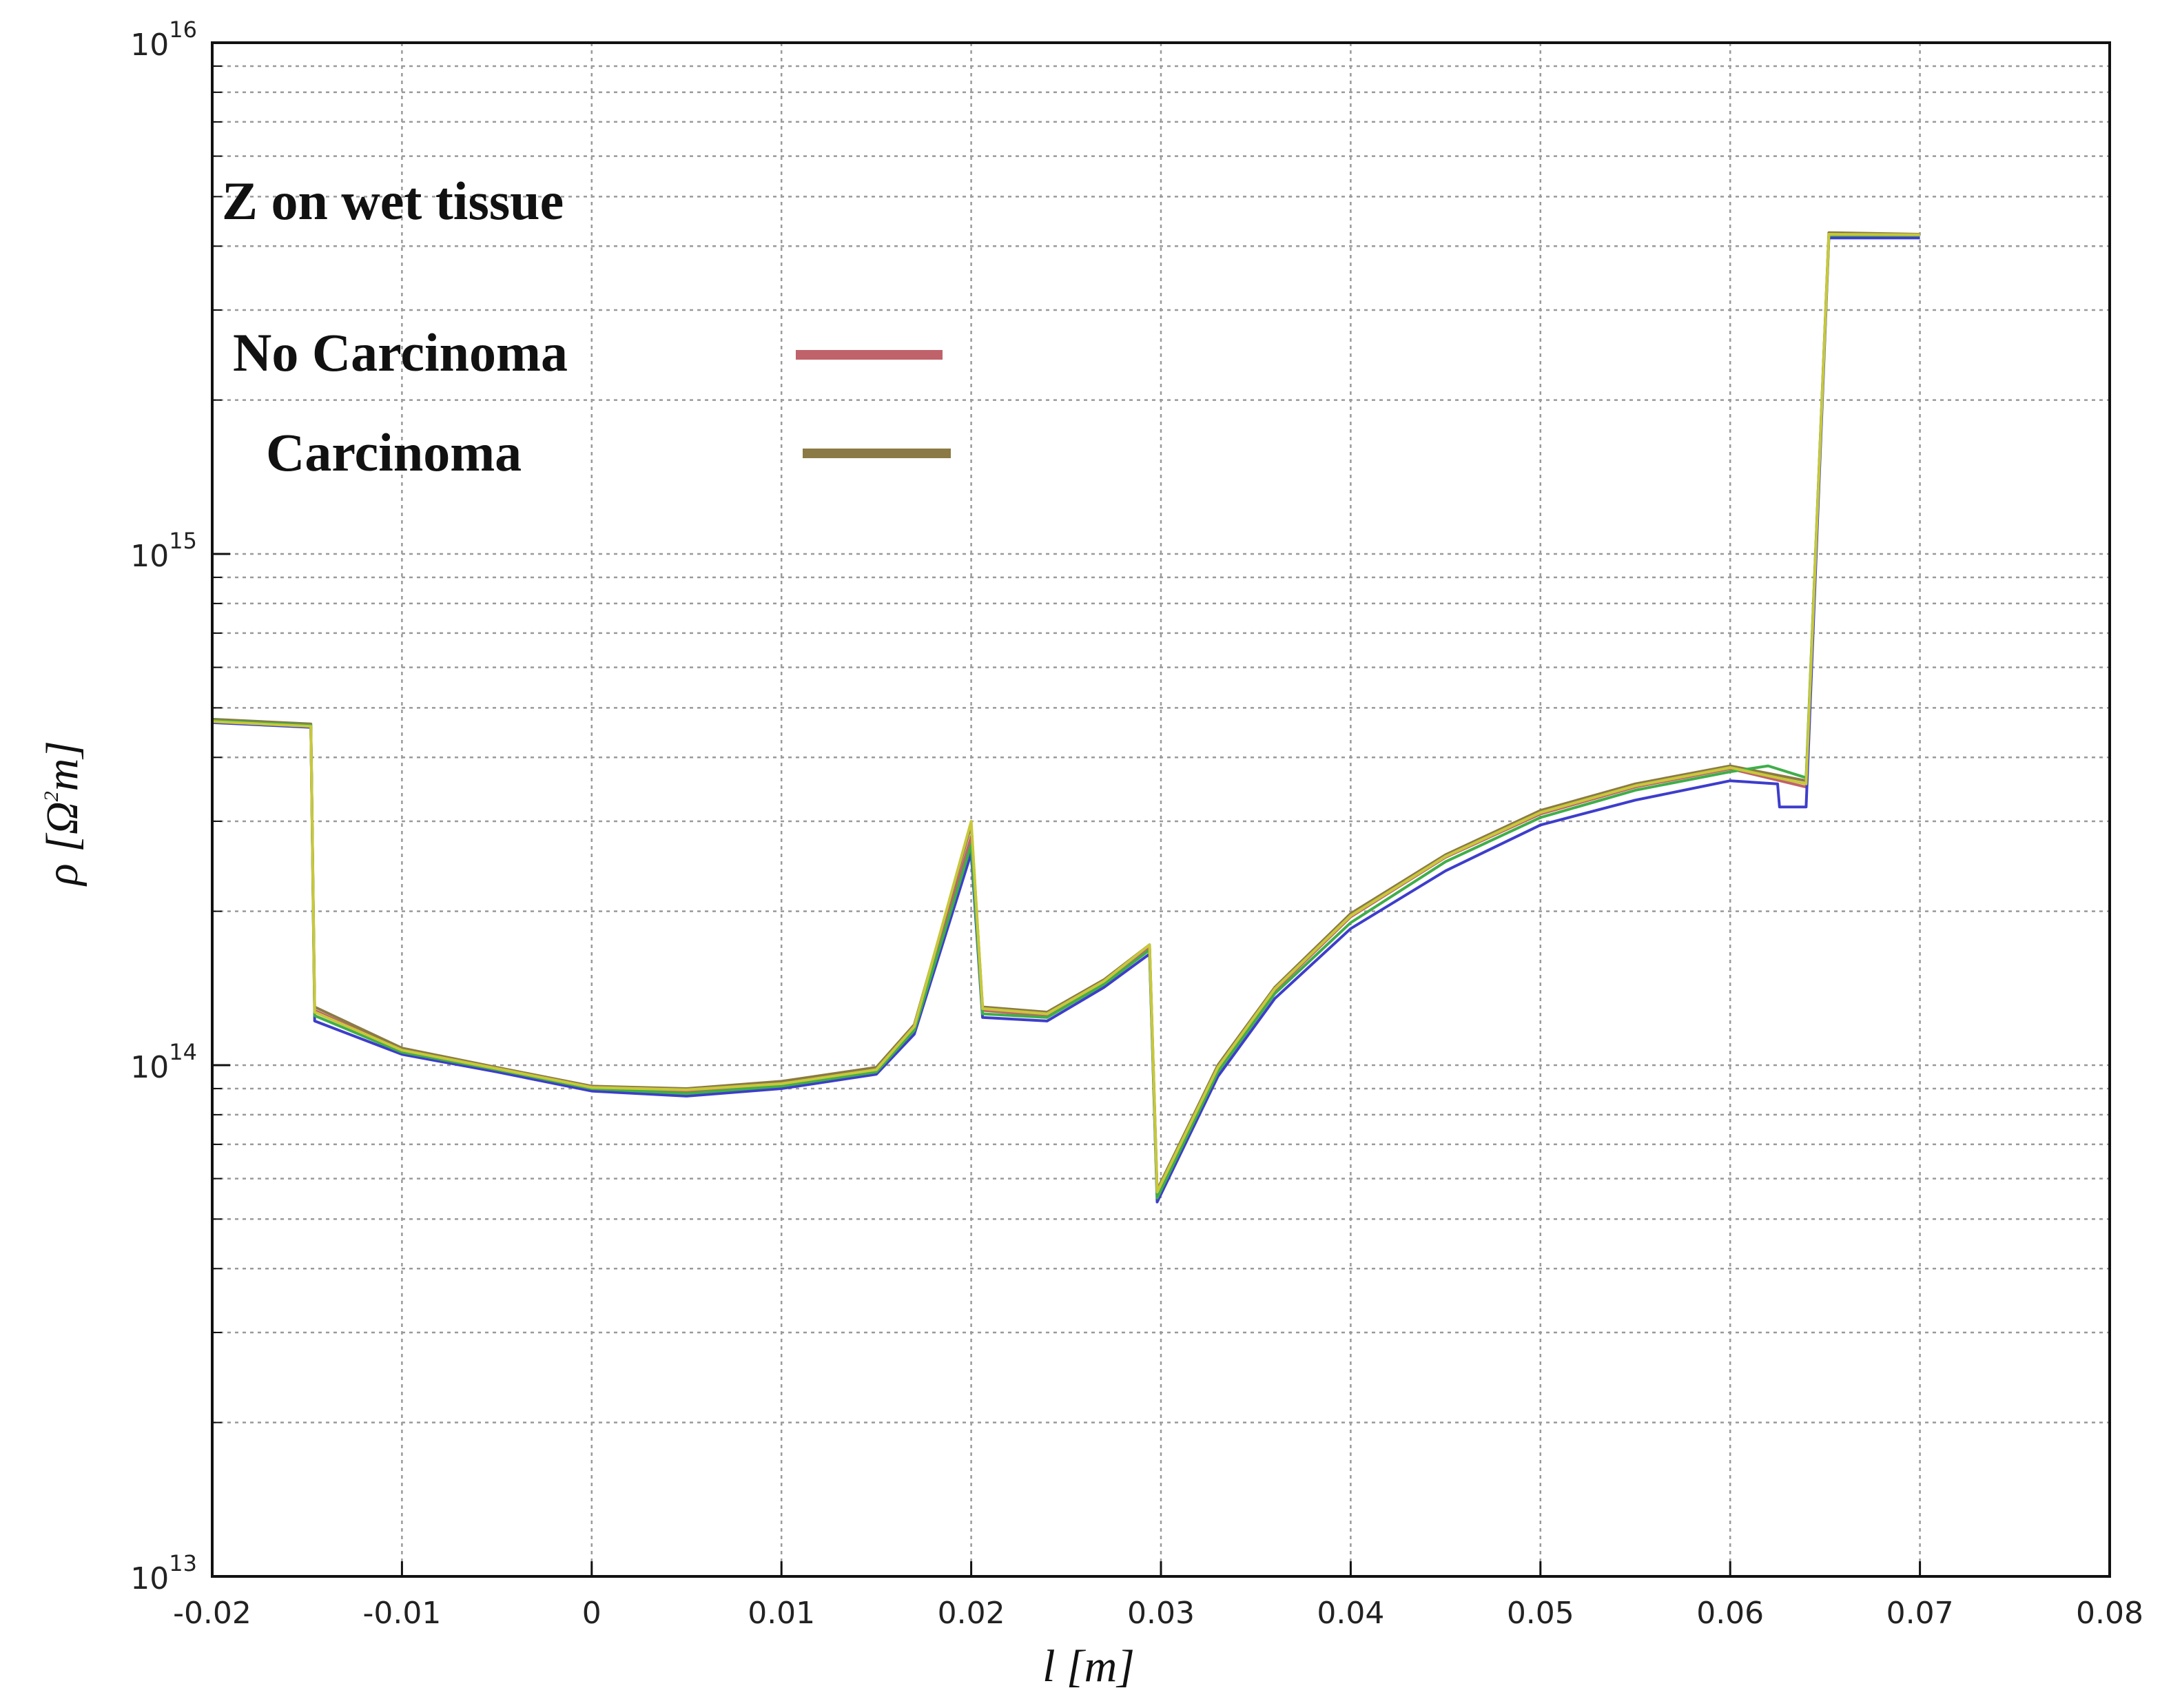 The width and height of the screenshot is (2171, 1708). I want to click on x-tick-label: 0.02, so click(972, 1613).